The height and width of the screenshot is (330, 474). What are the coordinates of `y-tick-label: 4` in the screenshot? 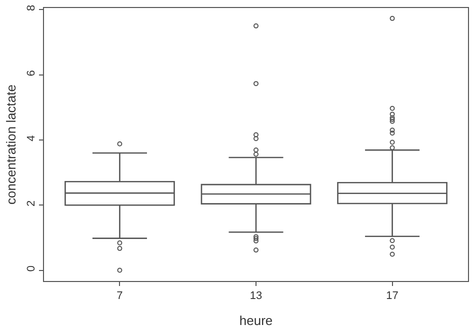 It's located at (32, 138).